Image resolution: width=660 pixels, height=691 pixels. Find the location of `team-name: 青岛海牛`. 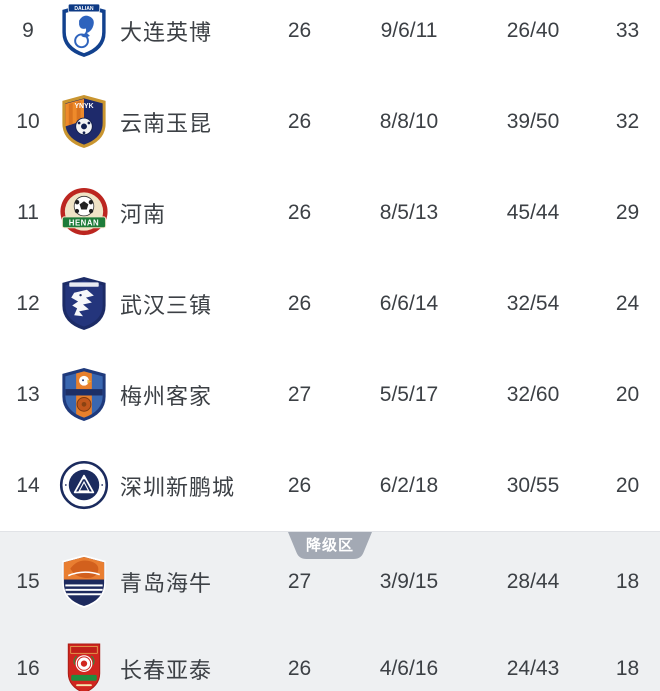

team-name: 青岛海牛 is located at coordinates (166, 583).